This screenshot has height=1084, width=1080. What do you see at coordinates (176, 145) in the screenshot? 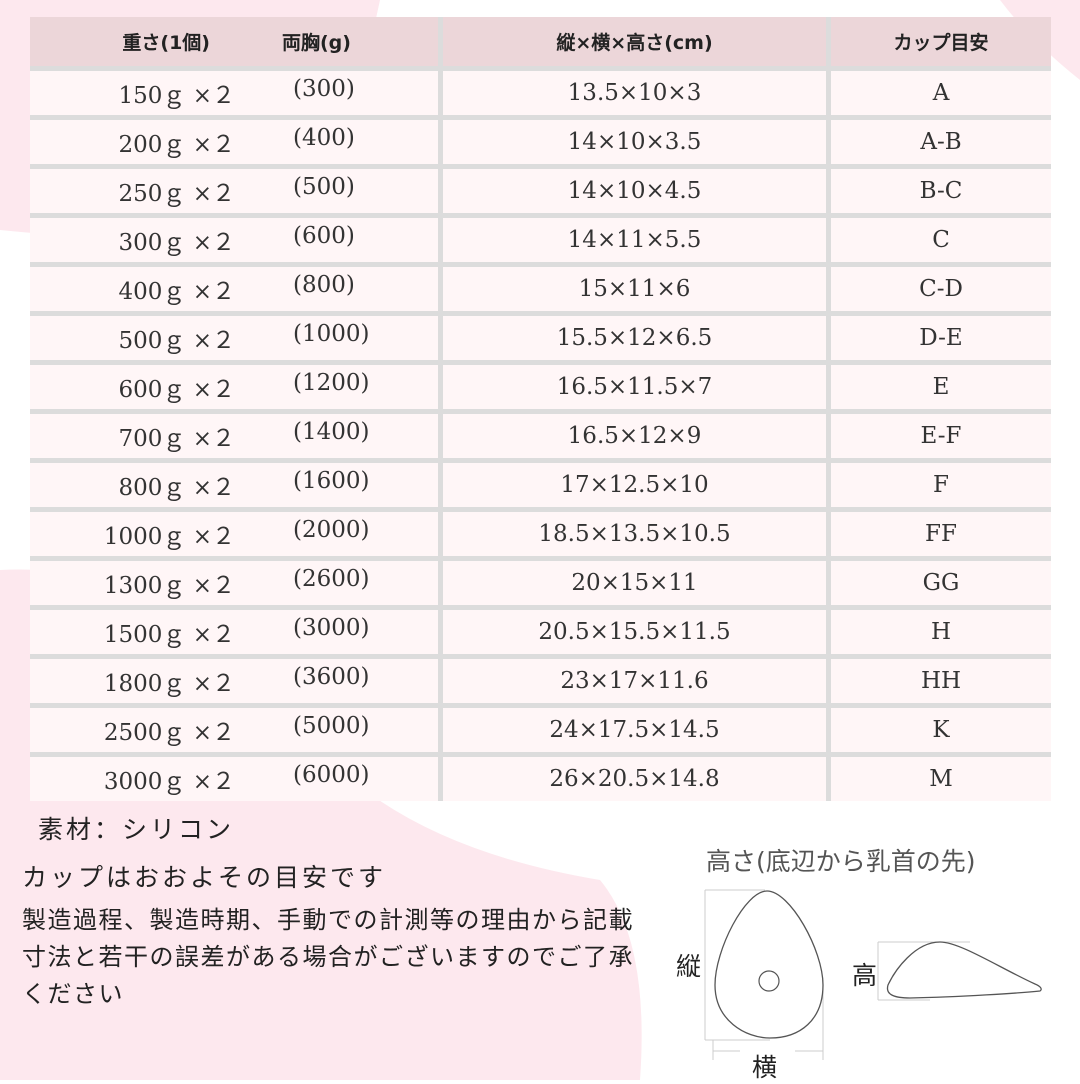
I see `weight-value: 200ｇ ×２` at bounding box center [176, 145].